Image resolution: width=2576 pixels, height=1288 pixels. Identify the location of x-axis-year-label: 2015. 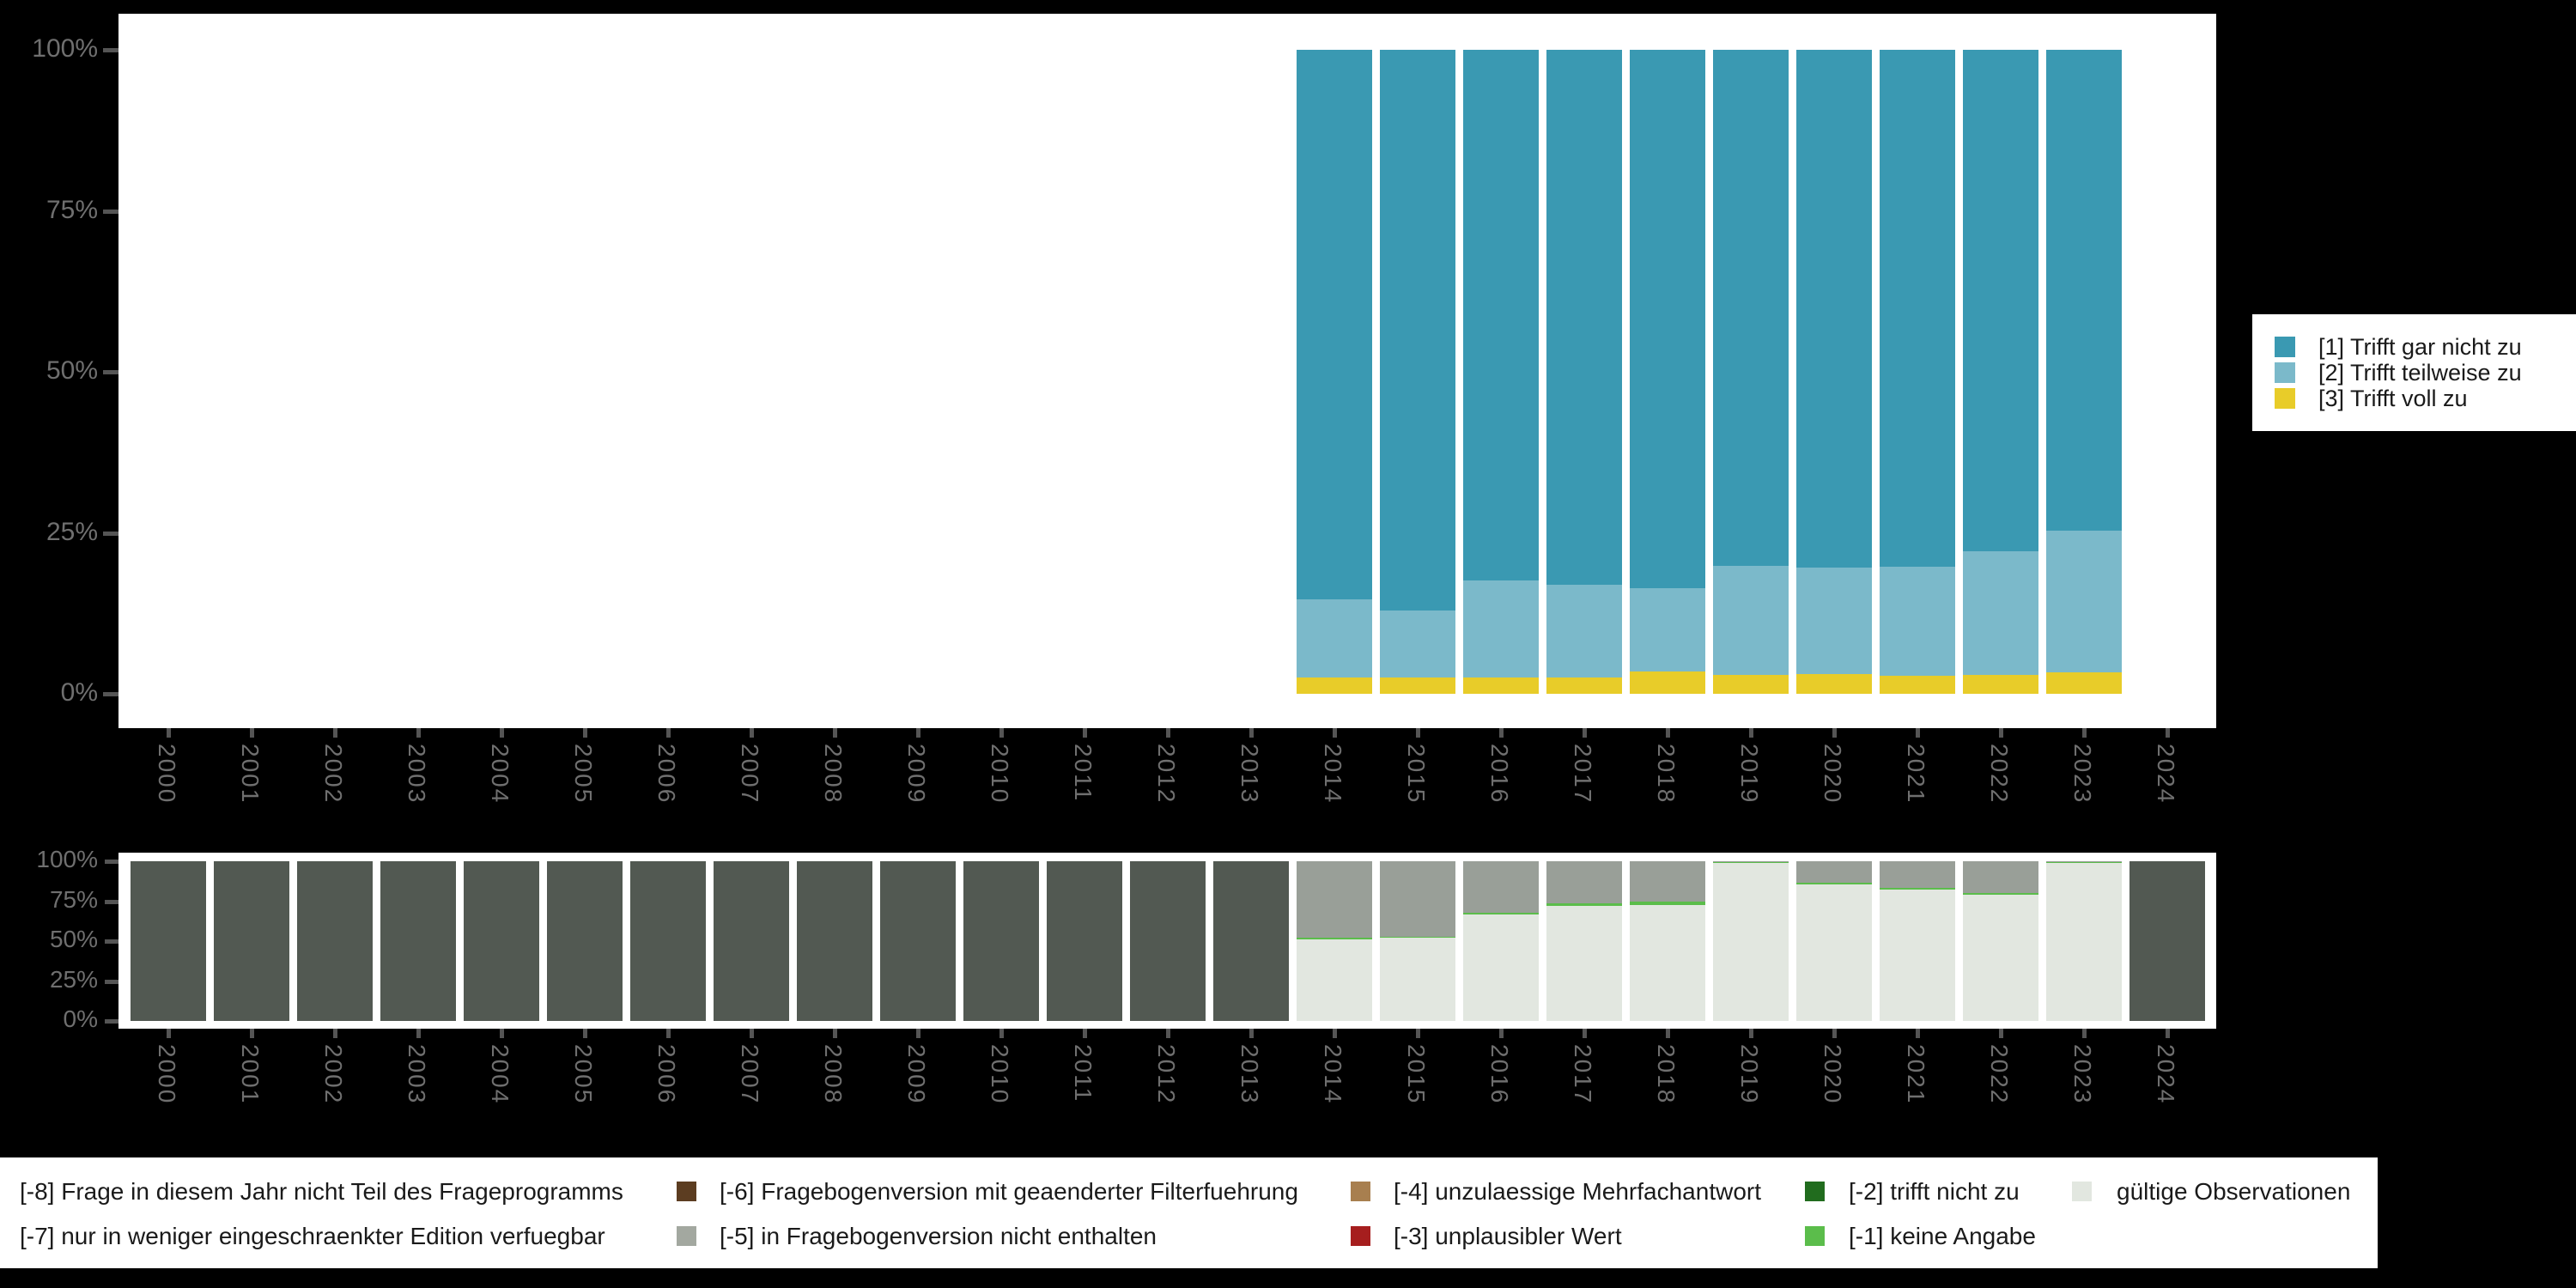
(1416, 1074).